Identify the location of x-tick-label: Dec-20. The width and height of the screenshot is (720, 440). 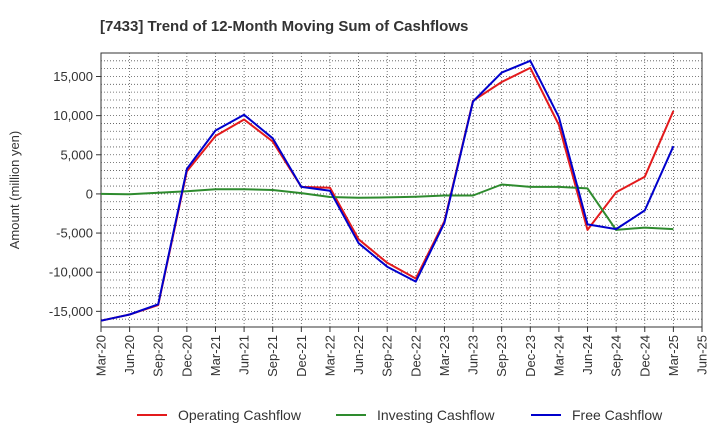
(186, 356).